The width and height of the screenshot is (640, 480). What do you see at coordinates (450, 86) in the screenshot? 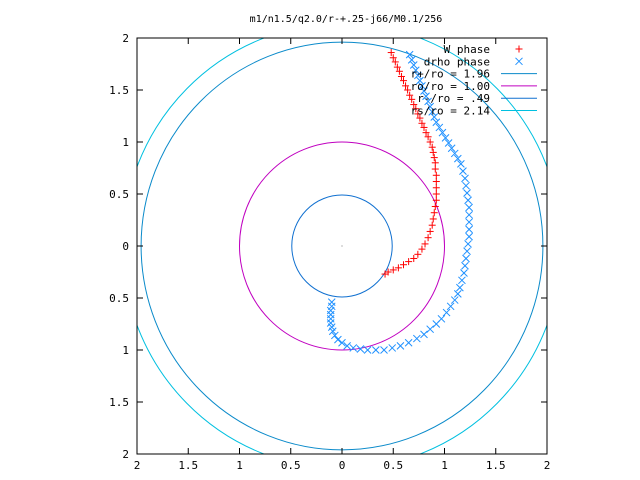
I see `legend-label: ro/ro = 1.00` at bounding box center [450, 86].